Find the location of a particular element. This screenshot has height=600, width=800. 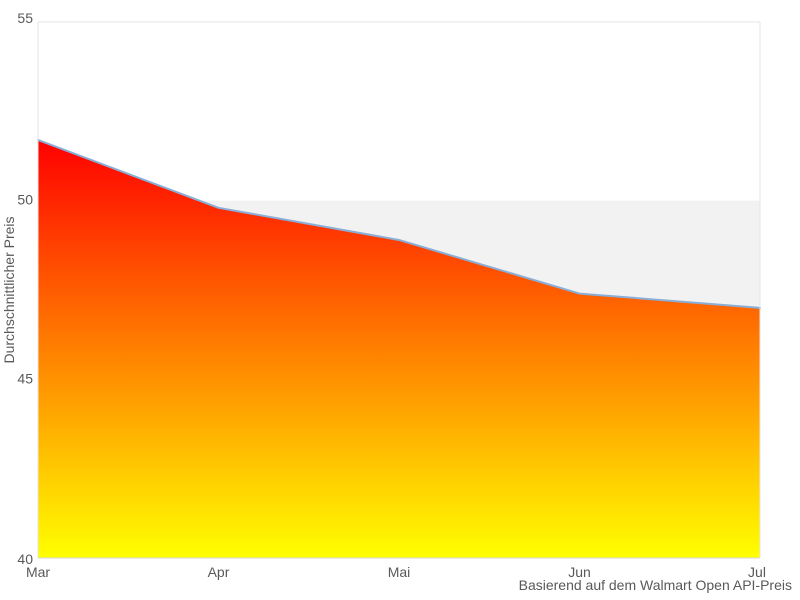

x-tick-label-jul: Jul is located at coordinates (757, 572).